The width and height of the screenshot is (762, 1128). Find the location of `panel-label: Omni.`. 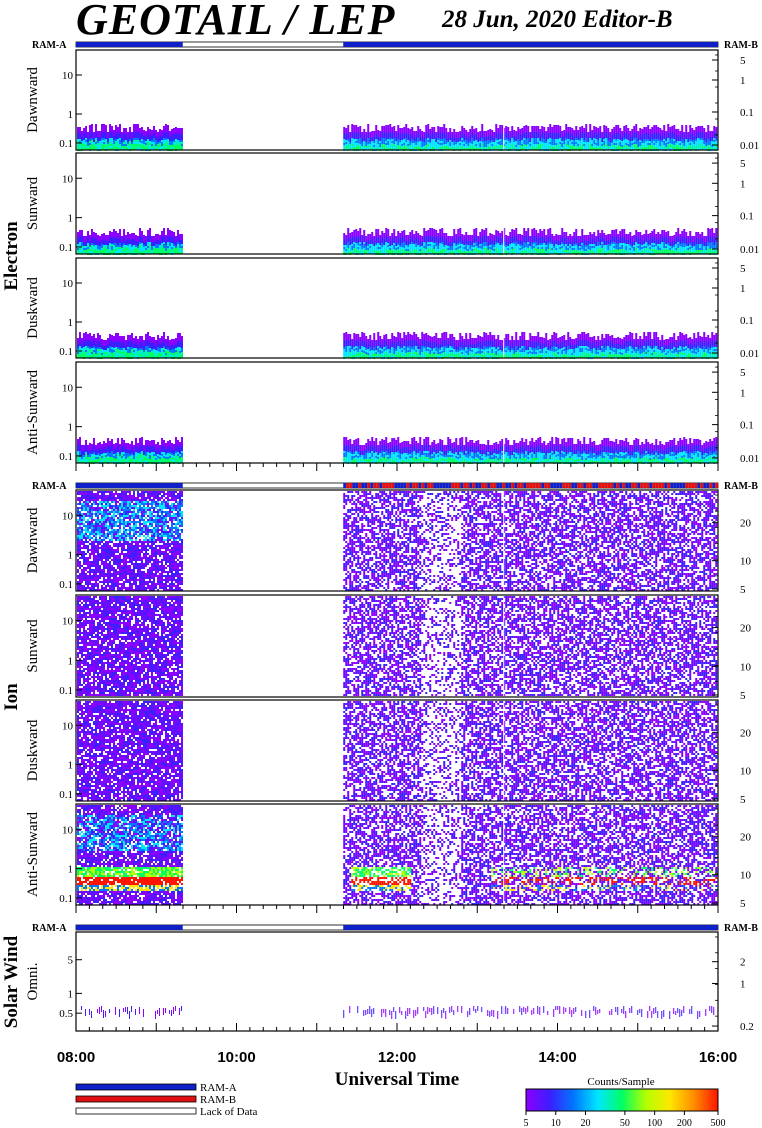

panel-label: Omni. is located at coordinates (33, 982).